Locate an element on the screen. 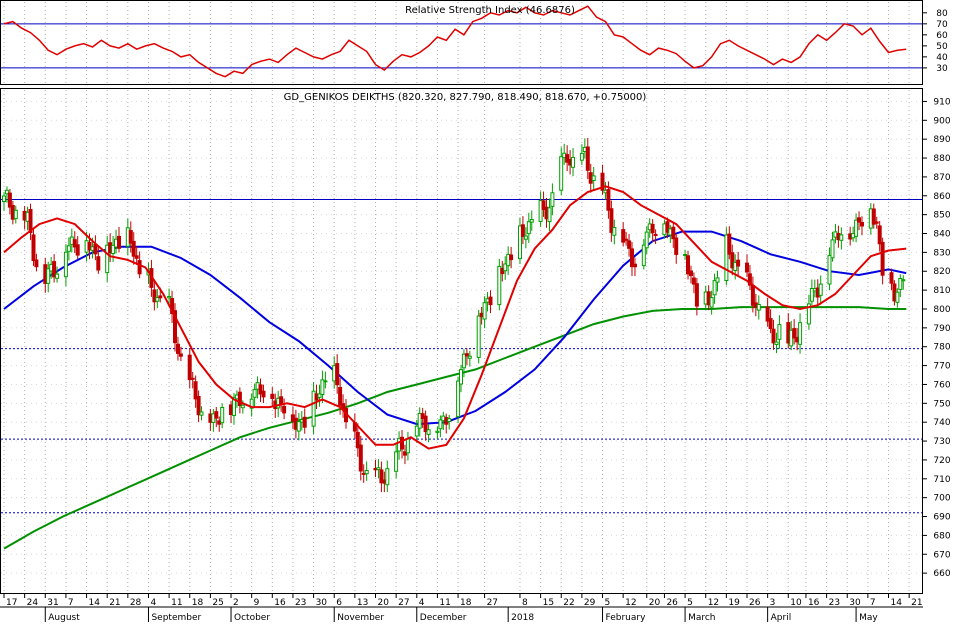  rsi-y-tick-label: 30 is located at coordinates (942, 69).